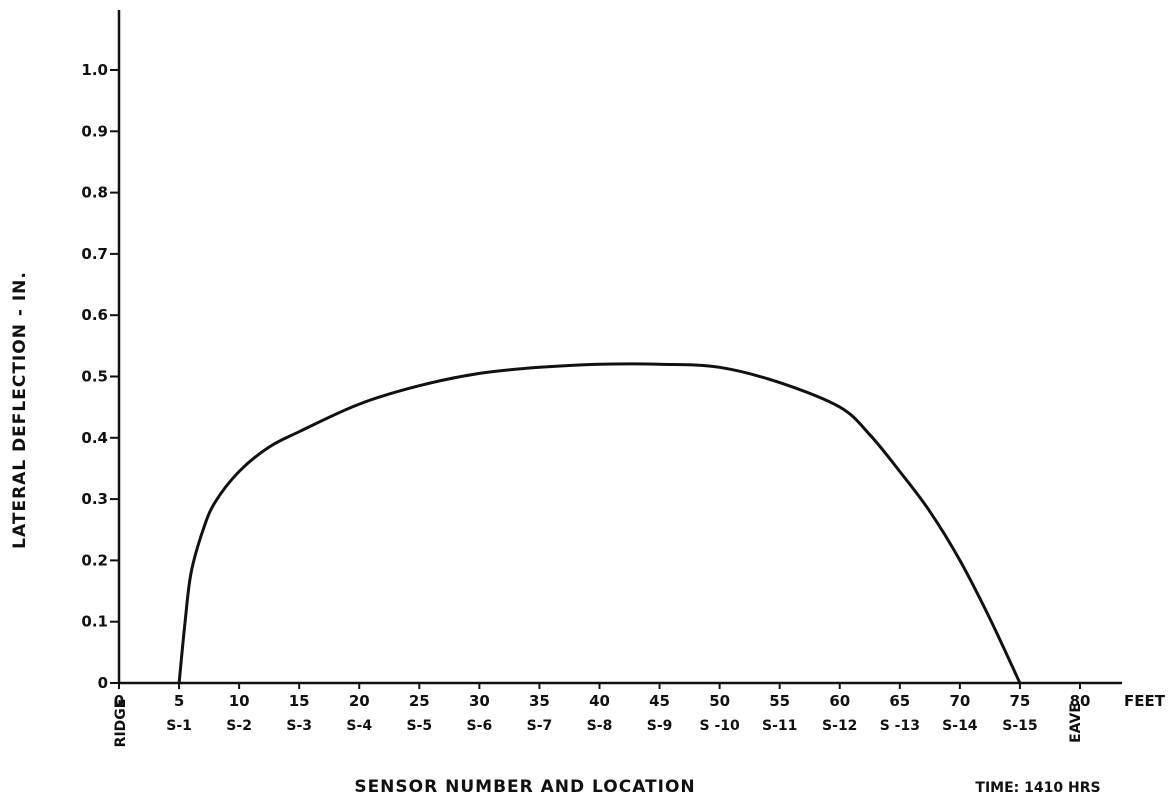 Image resolution: width=1168 pixels, height=800 pixels. I want to click on y-tick-label: 1.0, so click(94, 70).